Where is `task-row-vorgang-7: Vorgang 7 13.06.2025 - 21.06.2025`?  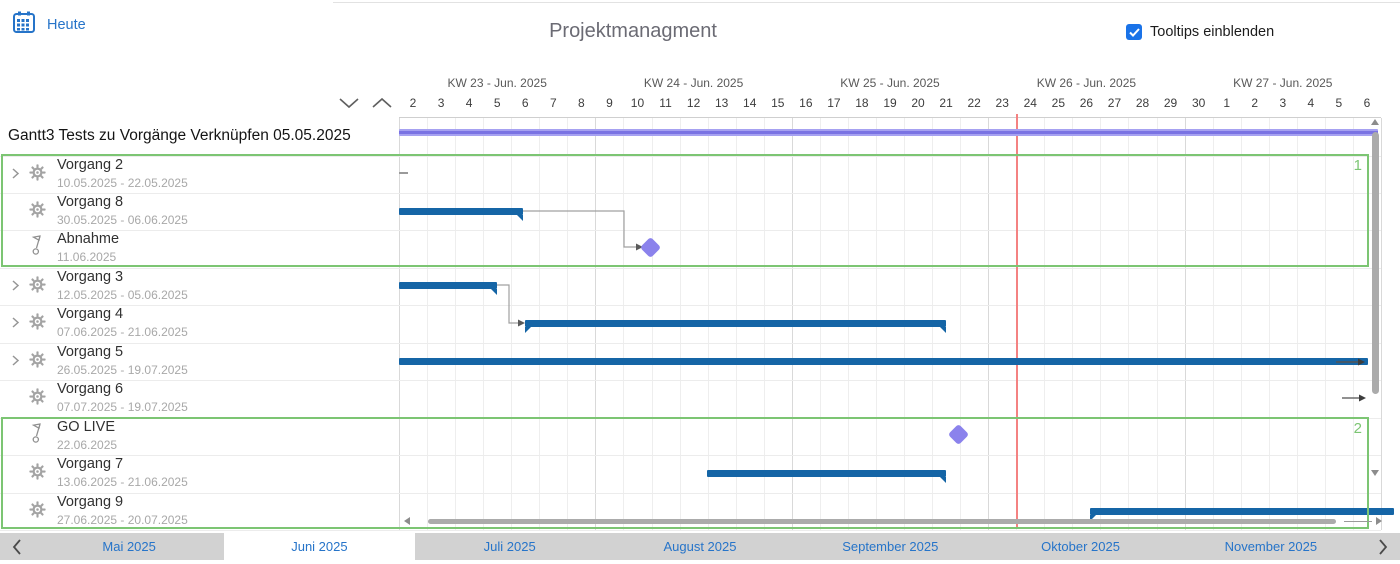
task-row-vorgang-7: Vorgang 7 13.06.2025 - 21.06.2025 is located at coordinates (199, 473).